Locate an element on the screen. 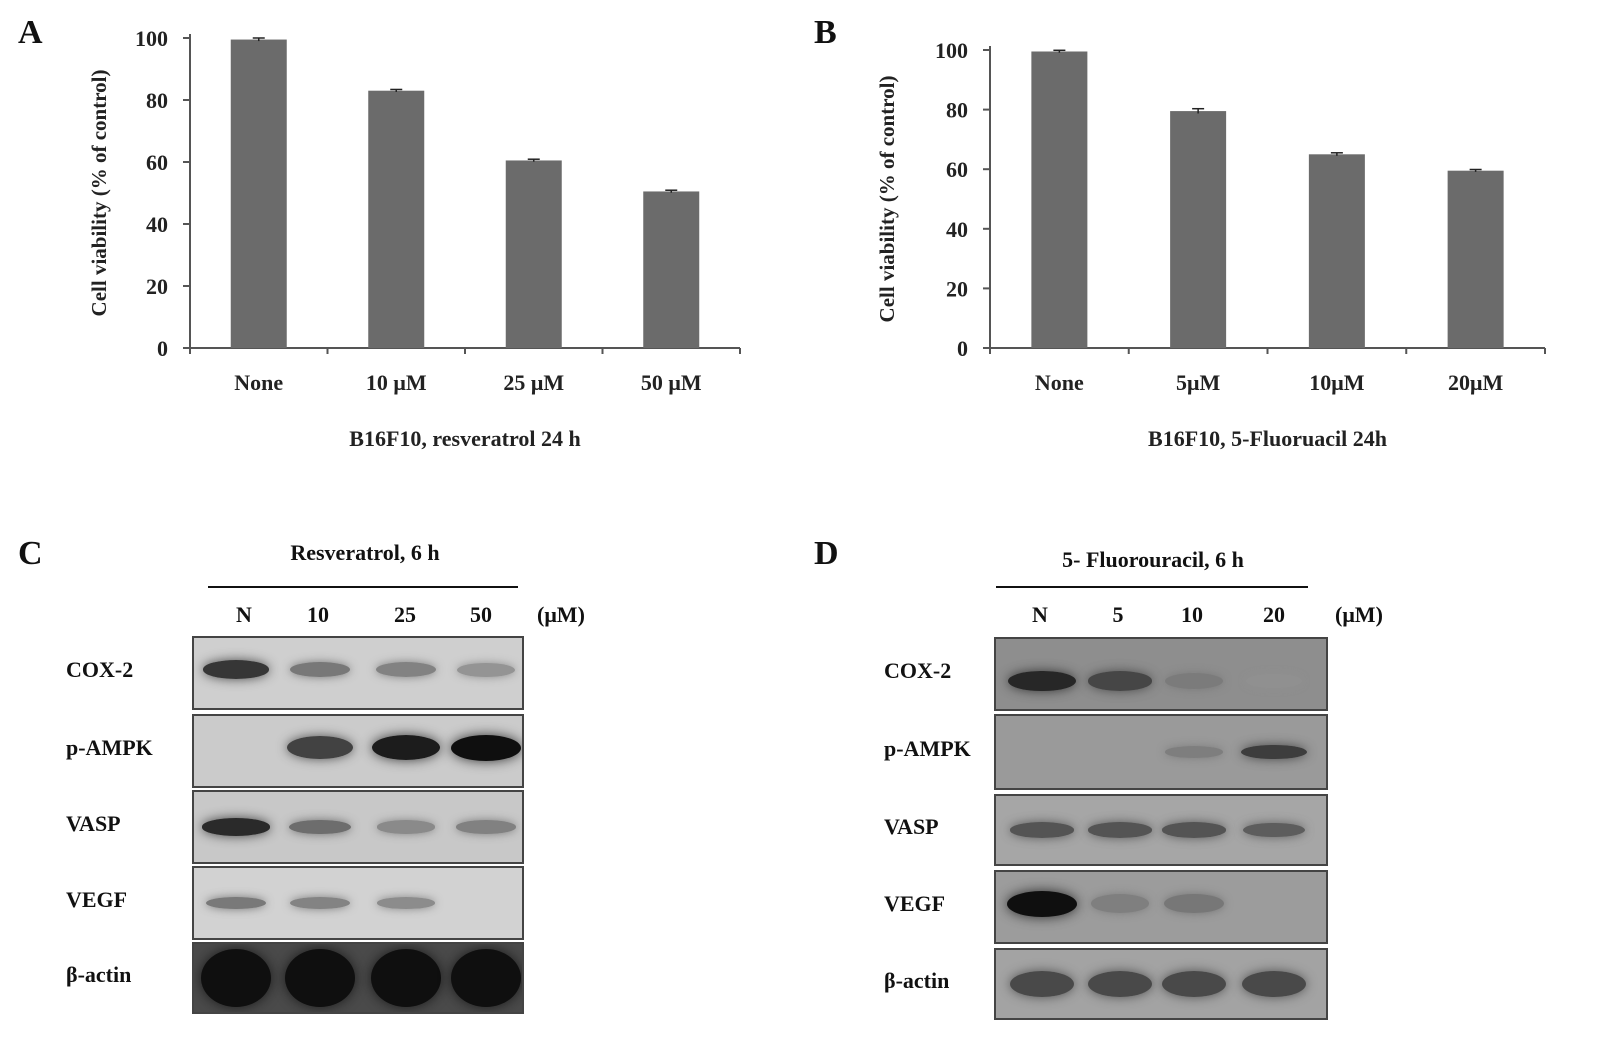  chart-a-y-tick-label: 20 is located at coordinates (157, 286).